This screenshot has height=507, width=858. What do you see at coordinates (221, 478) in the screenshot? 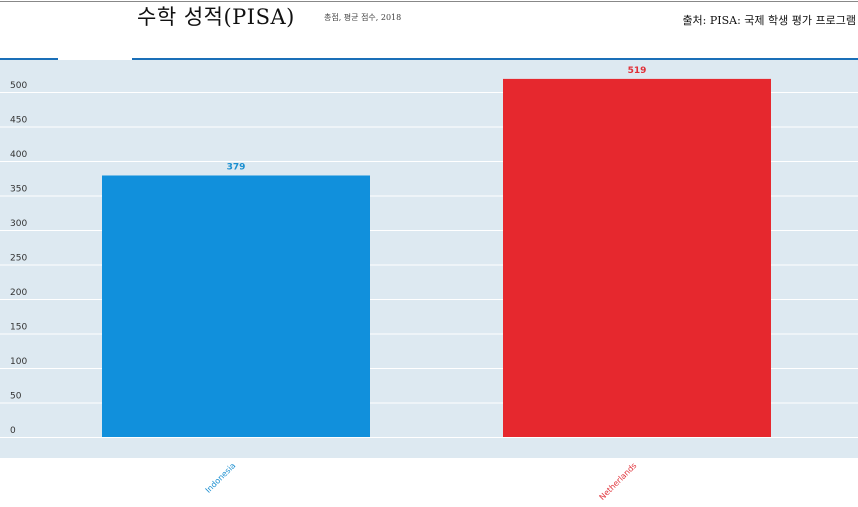
I see `x-tick-label: Indonesia` at bounding box center [221, 478].